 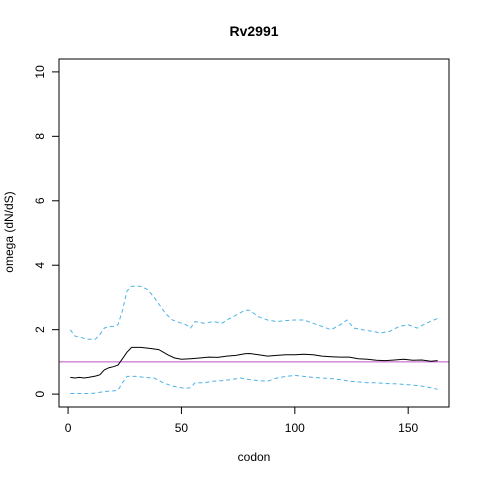 What do you see at coordinates (46, 231) in the screenshot?
I see `y-axis: 0 2 4 6 8 10` at bounding box center [46, 231].